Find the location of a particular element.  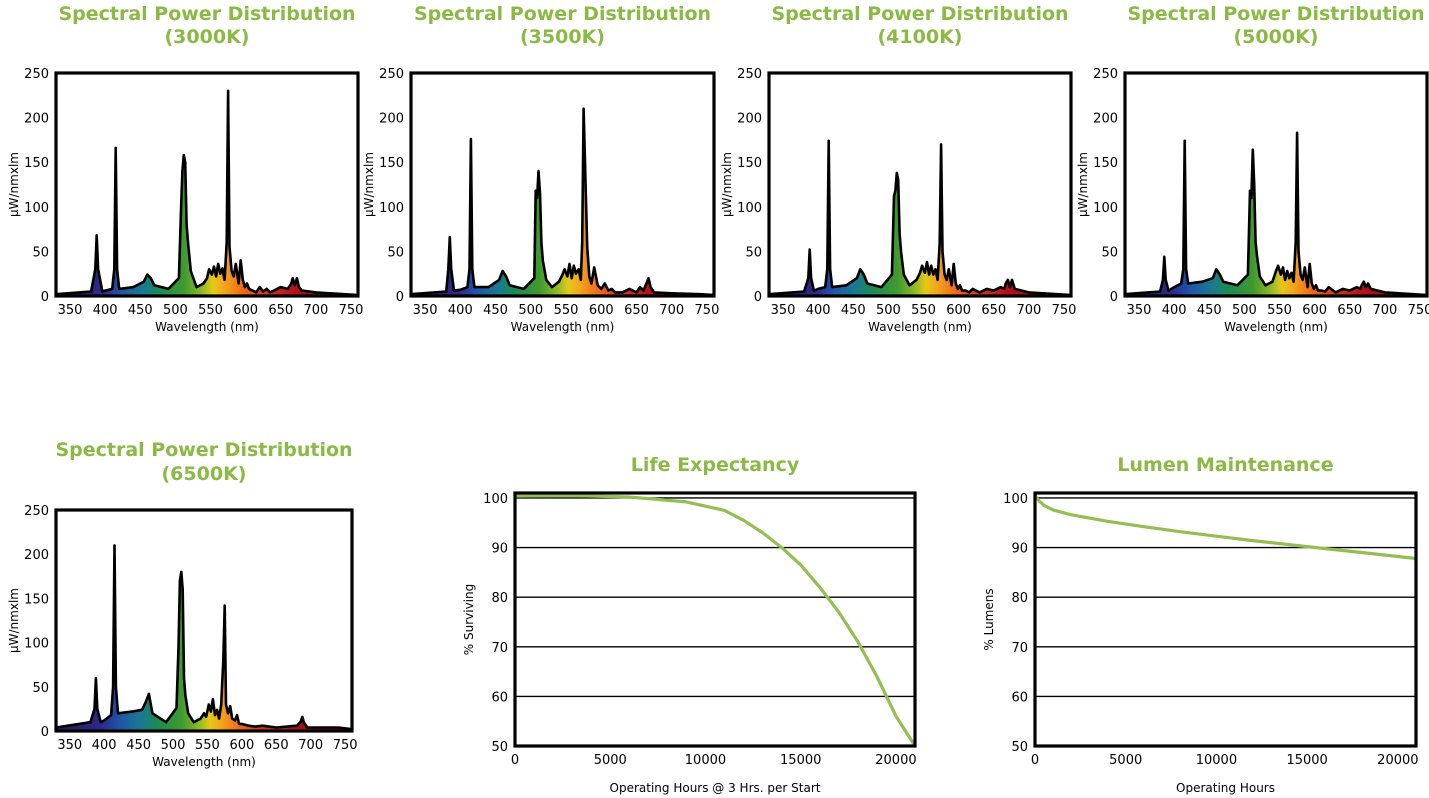

chart-subtitle: (6500K) is located at coordinates (204, 474).